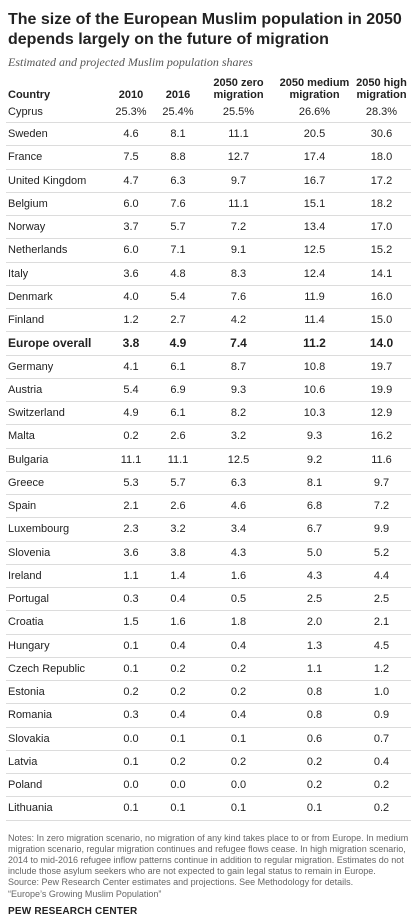  Describe the element at coordinates (131, 367) in the screenshot. I see `cell-2010: 4.1` at that location.